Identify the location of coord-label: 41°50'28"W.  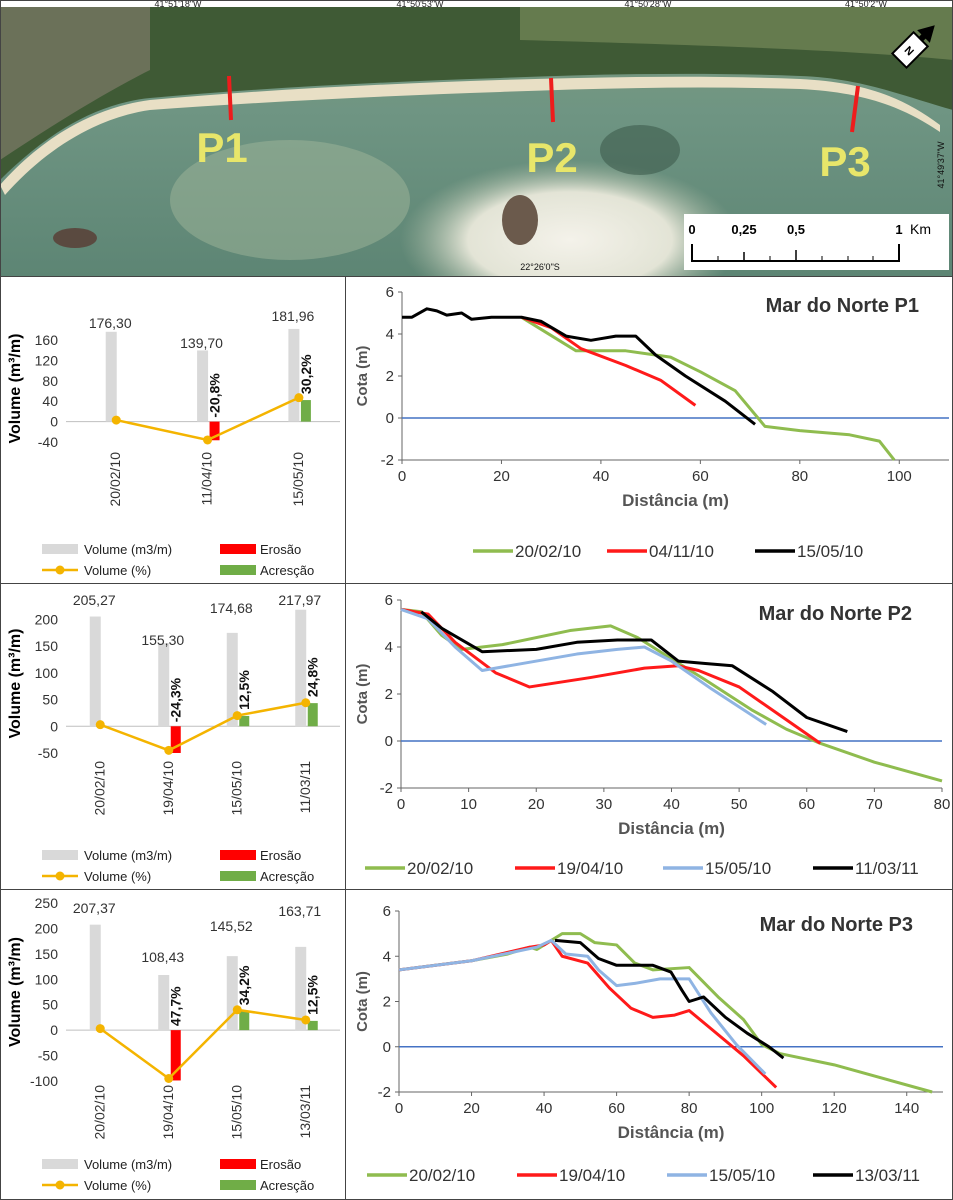
(648, 4).